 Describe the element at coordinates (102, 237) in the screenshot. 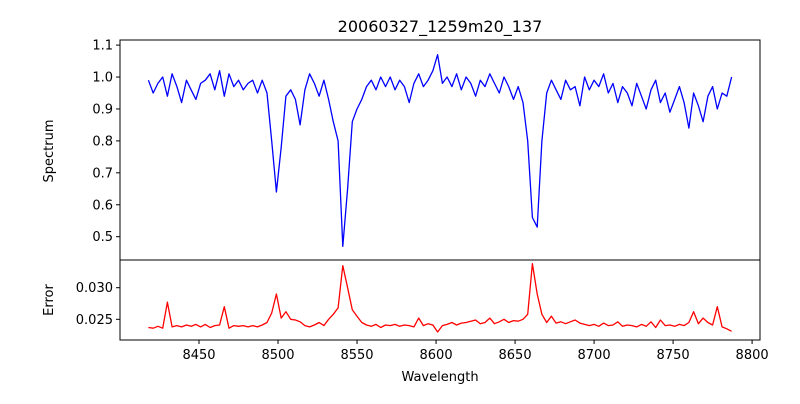

I see `y-tick-label: 0.5` at that location.